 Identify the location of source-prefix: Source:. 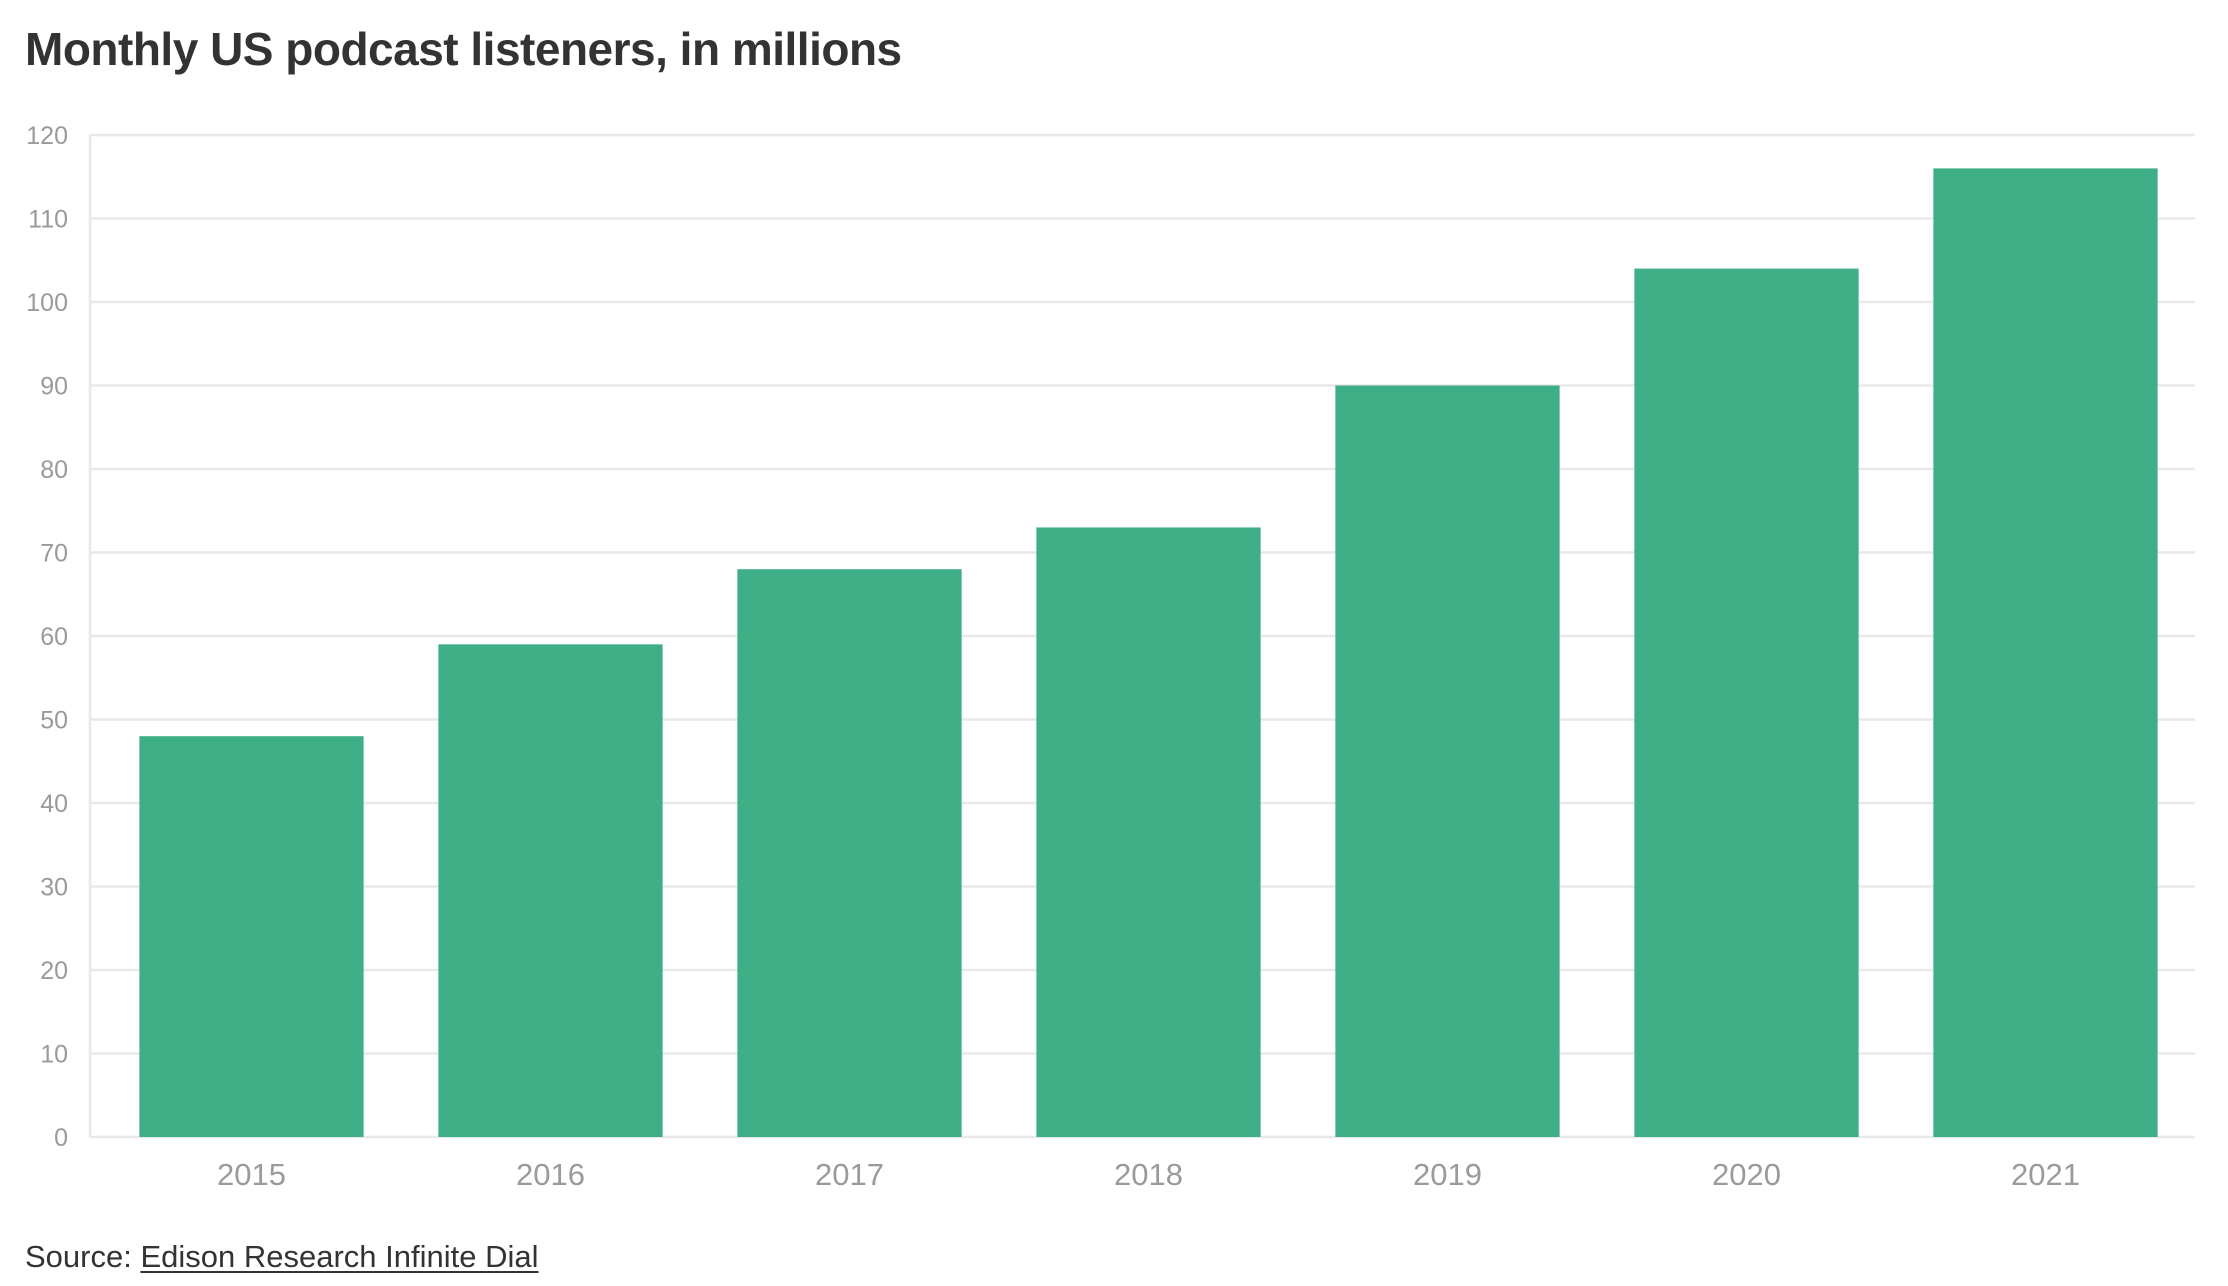
(83, 1256).